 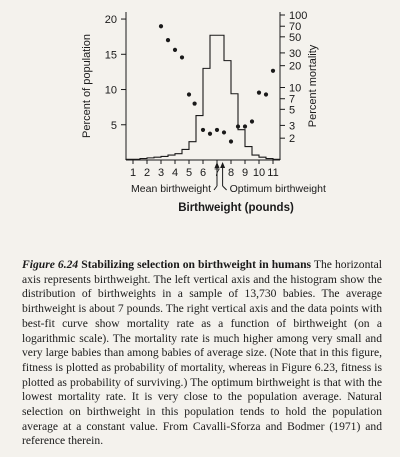 What do you see at coordinates (259, 173) in the screenshot?
I see `x-axis-tick-label: 10` at bounding box center [259, 173].